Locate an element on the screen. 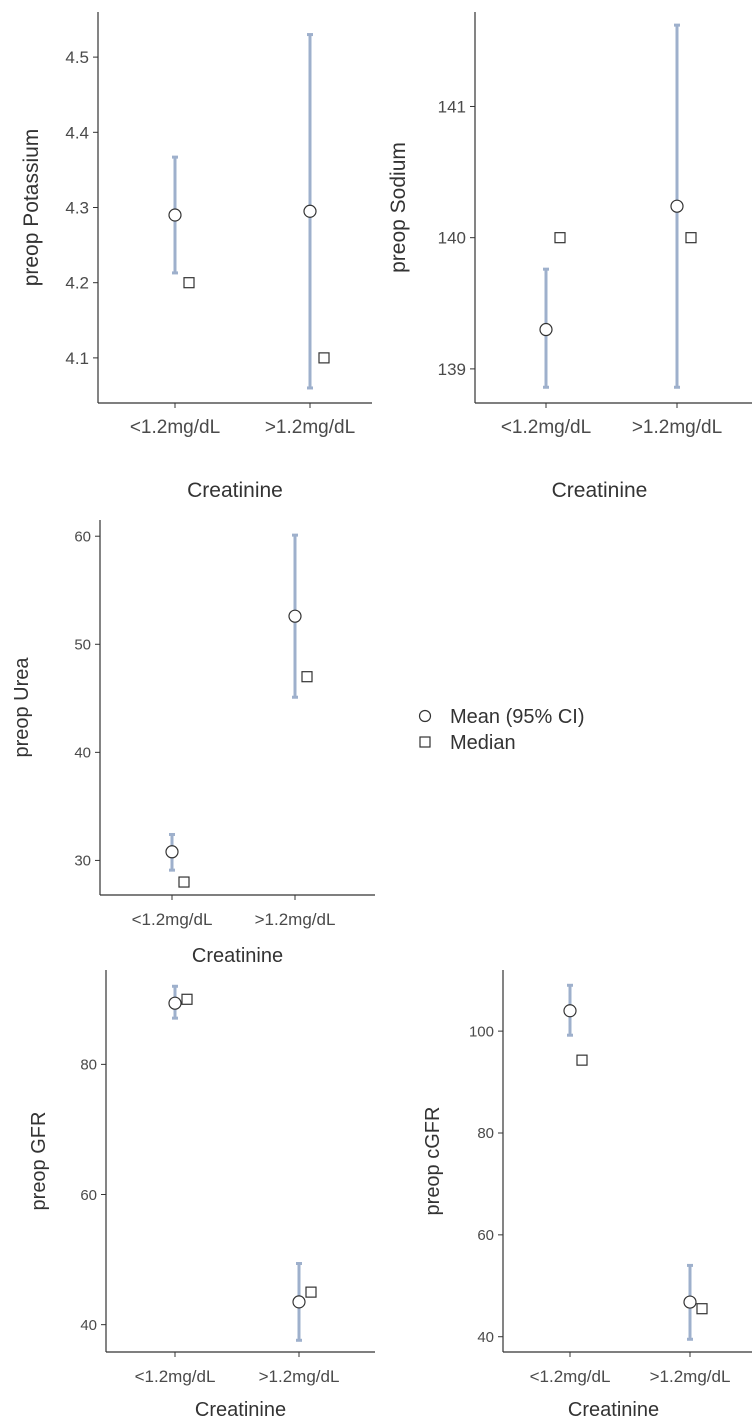  y-tick-label: 4.1 is located at coordinates (77, 358).